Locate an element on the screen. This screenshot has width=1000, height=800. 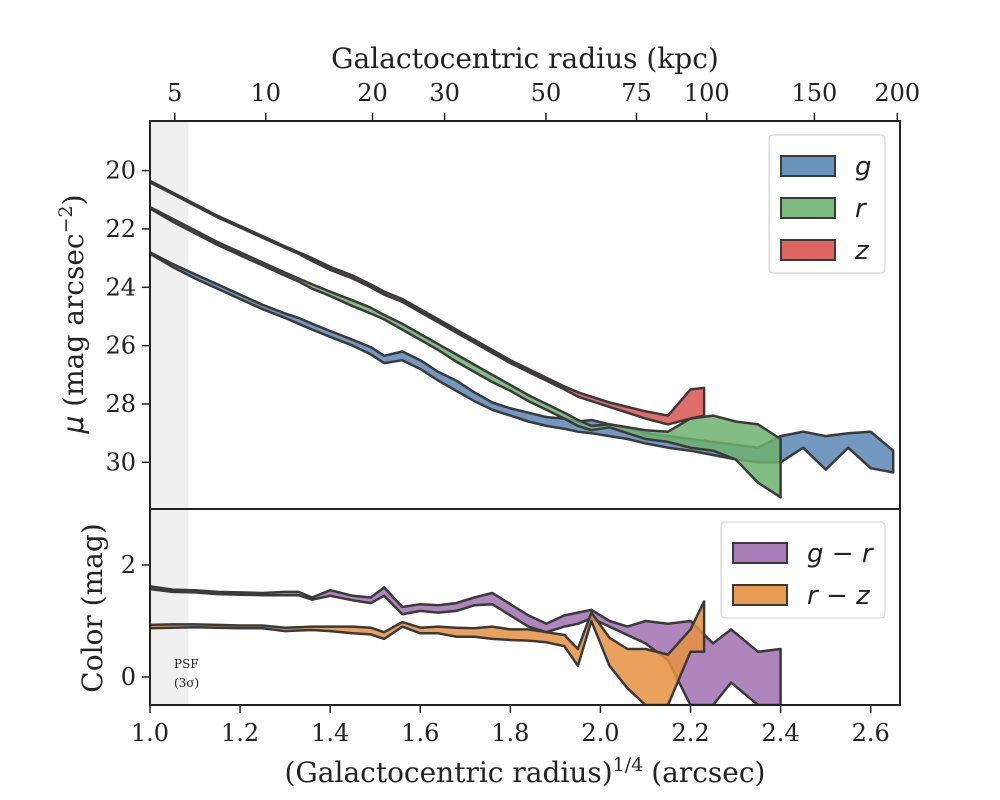
top-legend-label-2: z is located at coordinates (862, 251).